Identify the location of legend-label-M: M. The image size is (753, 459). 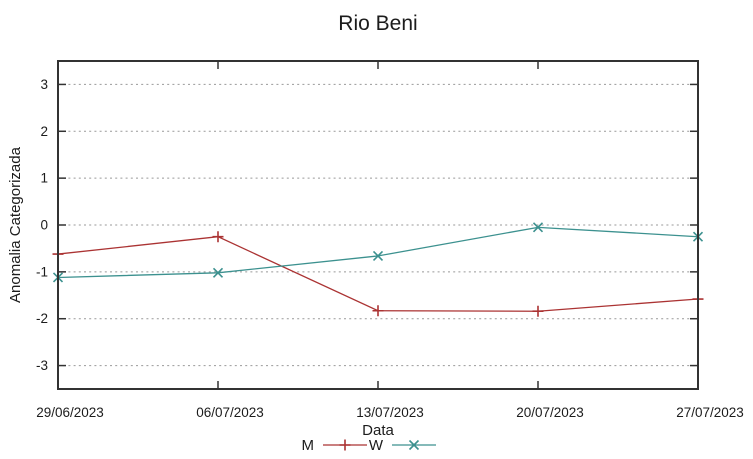
(308, 445).